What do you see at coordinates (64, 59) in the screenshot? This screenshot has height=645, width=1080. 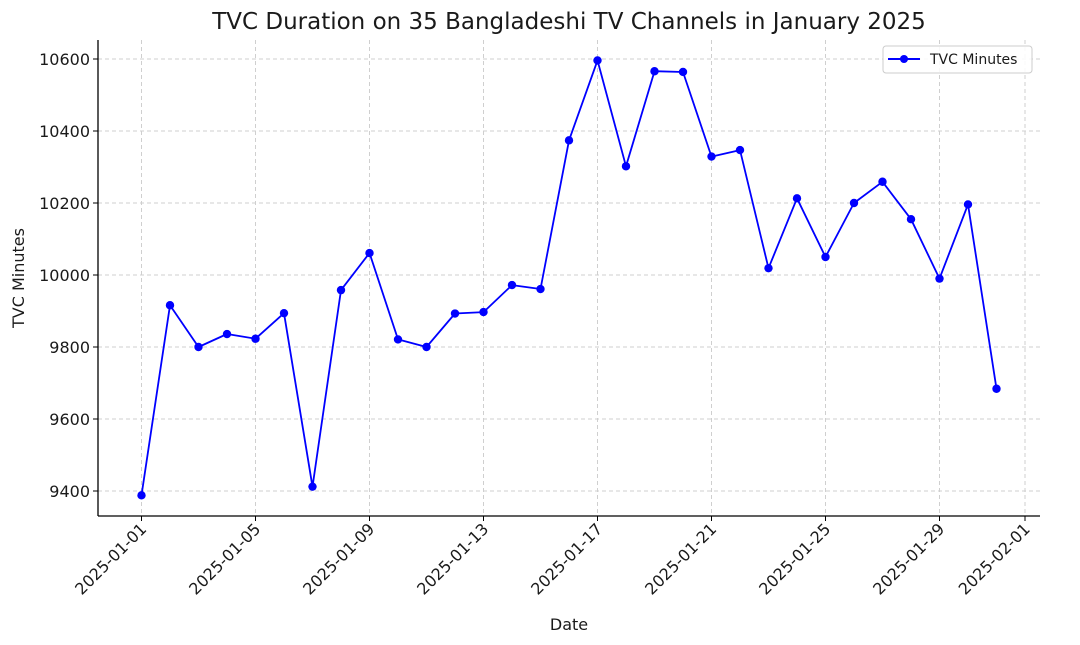 I see `y-tick-label: 10600` at bounding box center [64, 59].